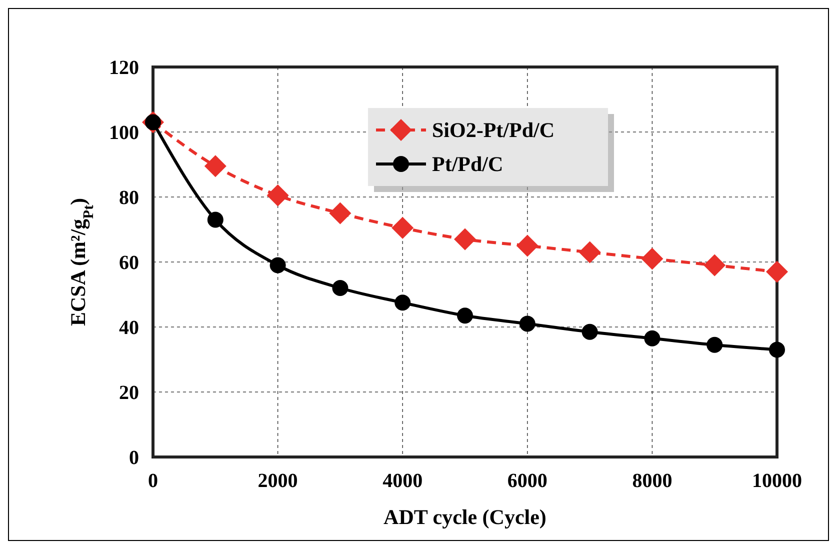 The image size is (837, 549). What do you see at coordinates (129, 198) in the screenshot?
I see `y-tick-label: 80` at bounding box center [129, 198].